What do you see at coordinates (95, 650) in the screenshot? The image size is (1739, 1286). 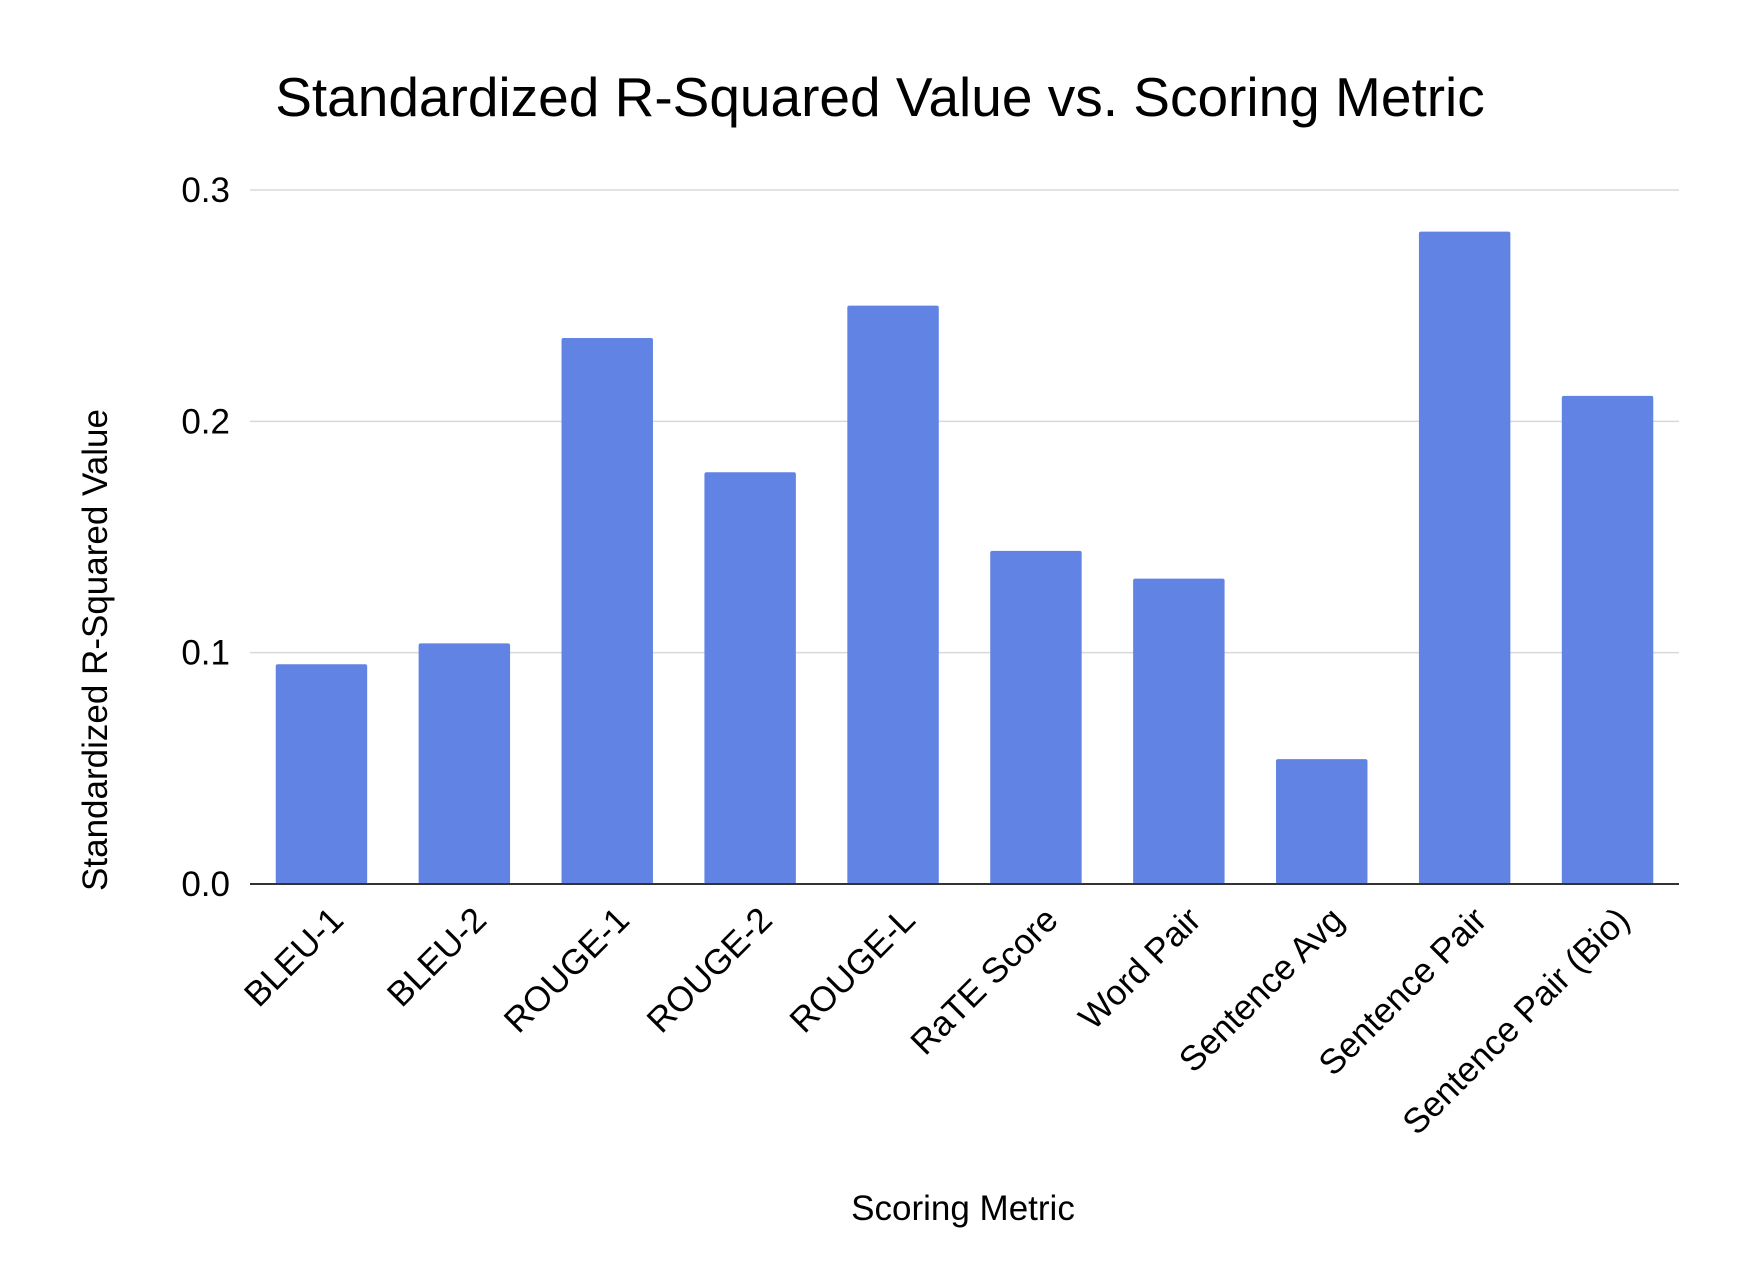 I see `y-axis-title: Standardized R-Squared Value` at bounding box center [95, 650].